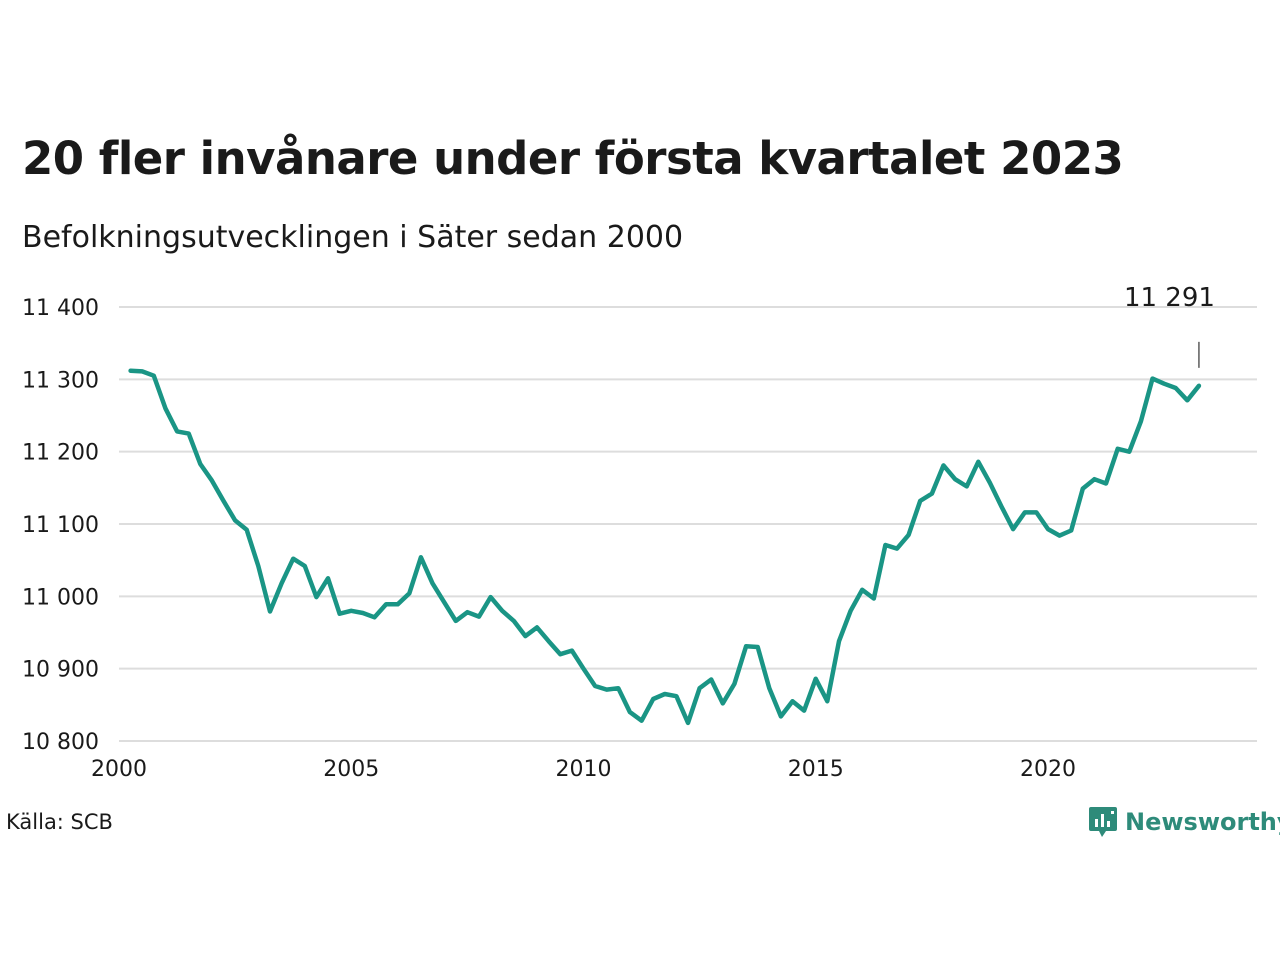 This screenshot has width=1280, height=960. I want to click on source-label: Källa: SCB, so click(59, 822).